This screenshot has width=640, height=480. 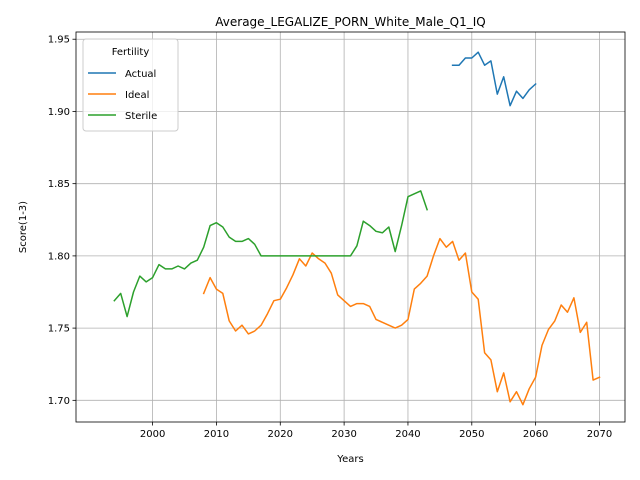 I want to click on x-axis-ticks: 2000 2010 2020 2030 2040 2050 2060 2070, so click(x=376, y=431).